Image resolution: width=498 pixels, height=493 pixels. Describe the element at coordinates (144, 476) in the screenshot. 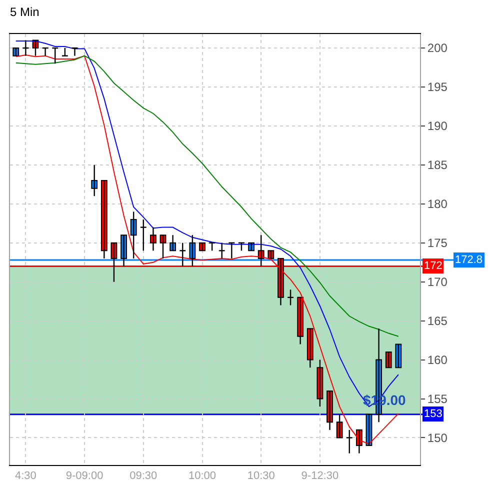

I see `x-tick-label: 09:30` at that location.